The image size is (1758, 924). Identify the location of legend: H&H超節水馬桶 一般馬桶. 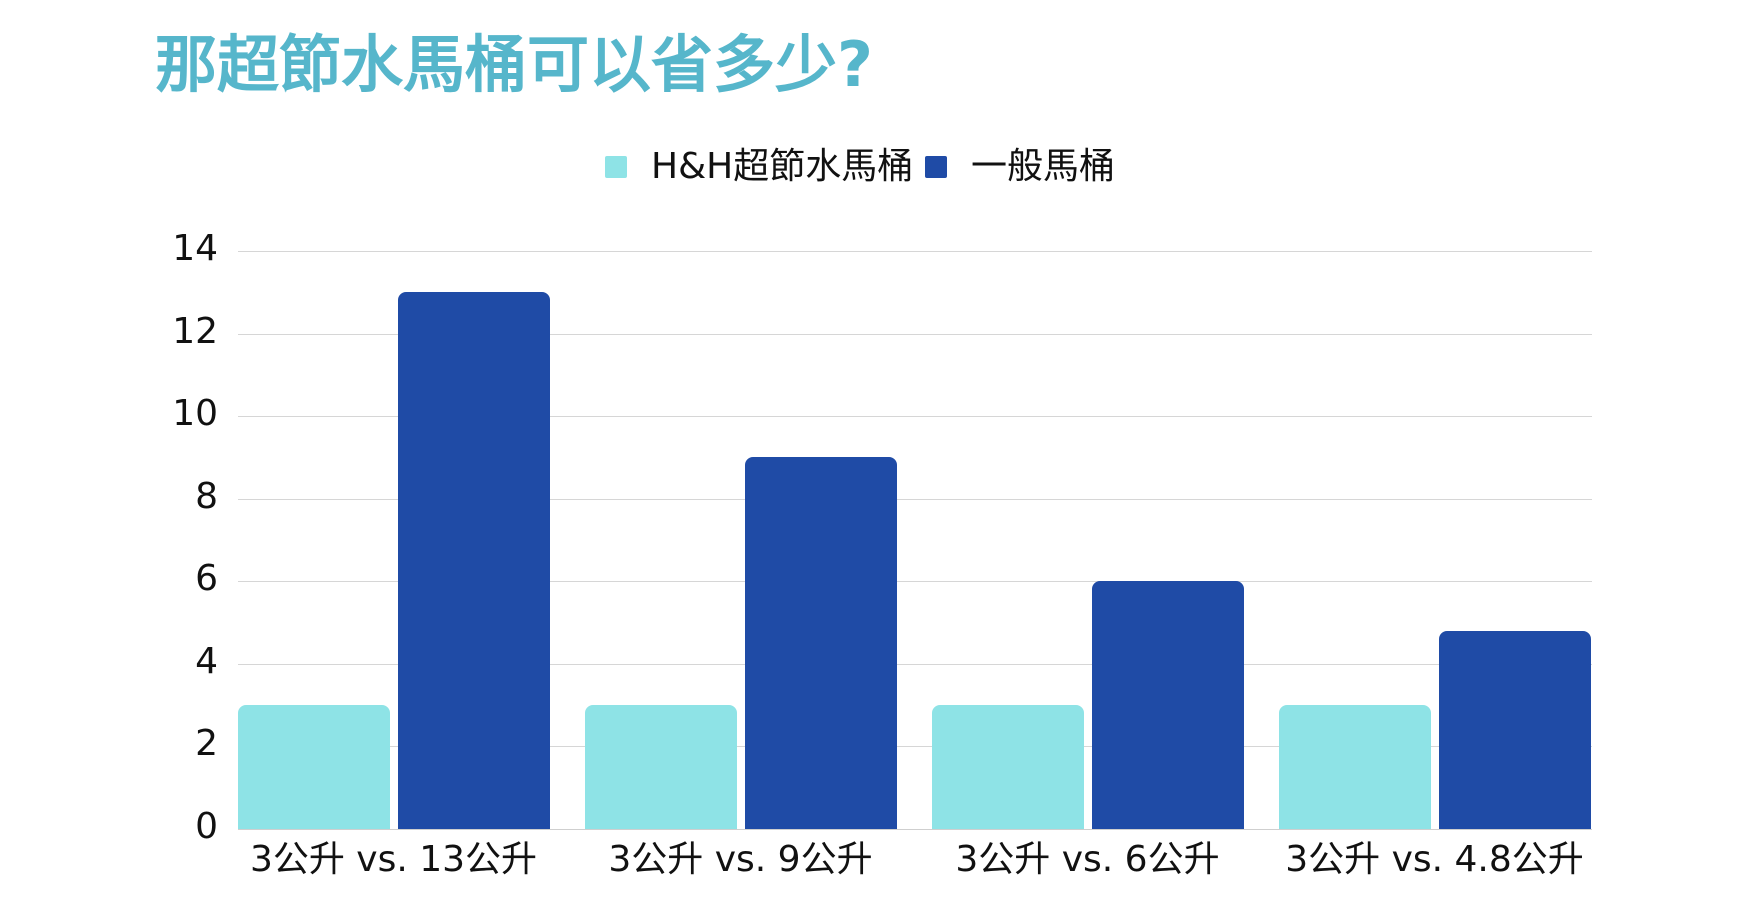
(879, 167).